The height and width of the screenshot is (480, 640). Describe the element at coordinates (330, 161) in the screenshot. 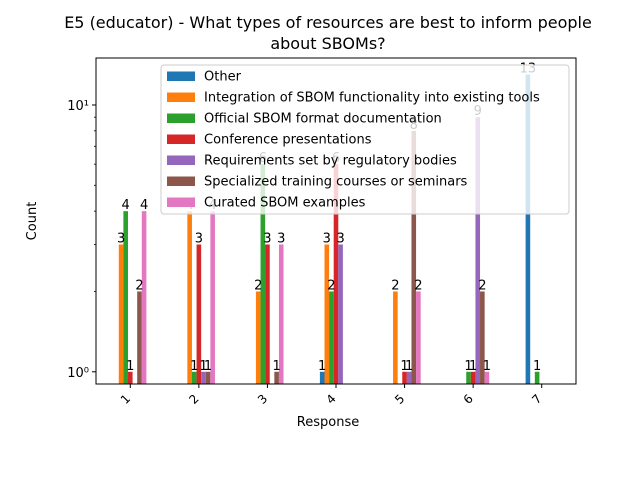

I see `legend-label: Requirements set by regulatory bodies` at that location.